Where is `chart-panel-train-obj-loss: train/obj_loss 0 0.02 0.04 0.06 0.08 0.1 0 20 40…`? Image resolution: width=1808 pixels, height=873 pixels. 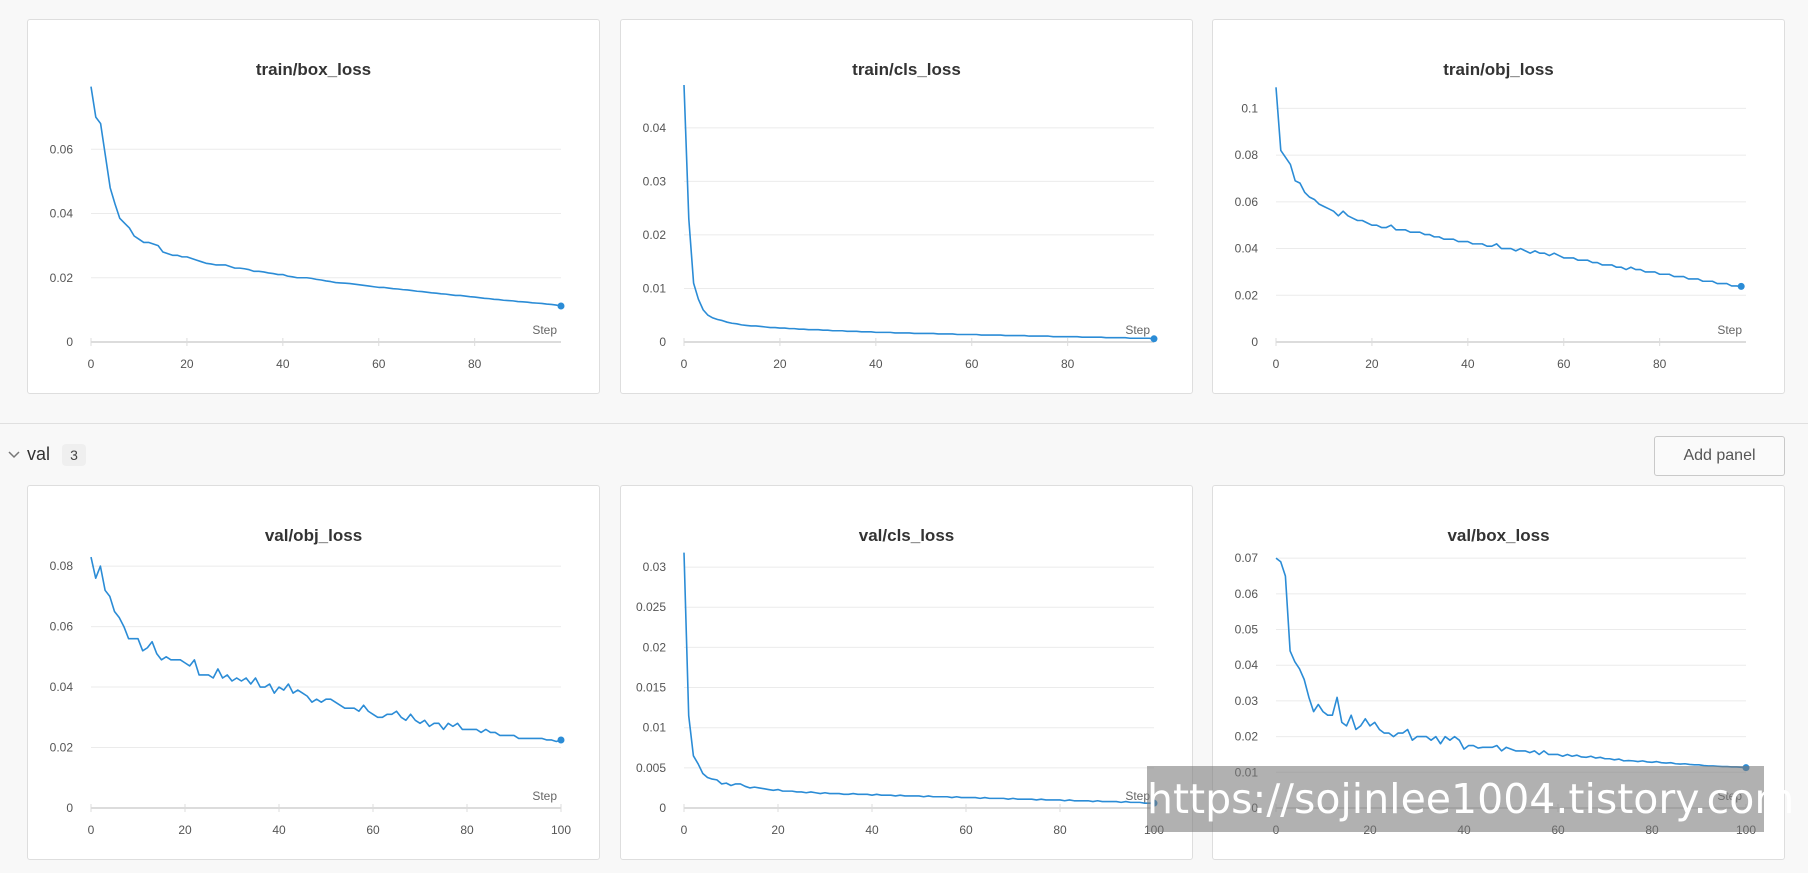
chart-panel-train-obj-loss: train/obj_loss 0 0.02 0.04 0.06 0.08 0.1 0 20 40… is located at coordinates (1498, 206).